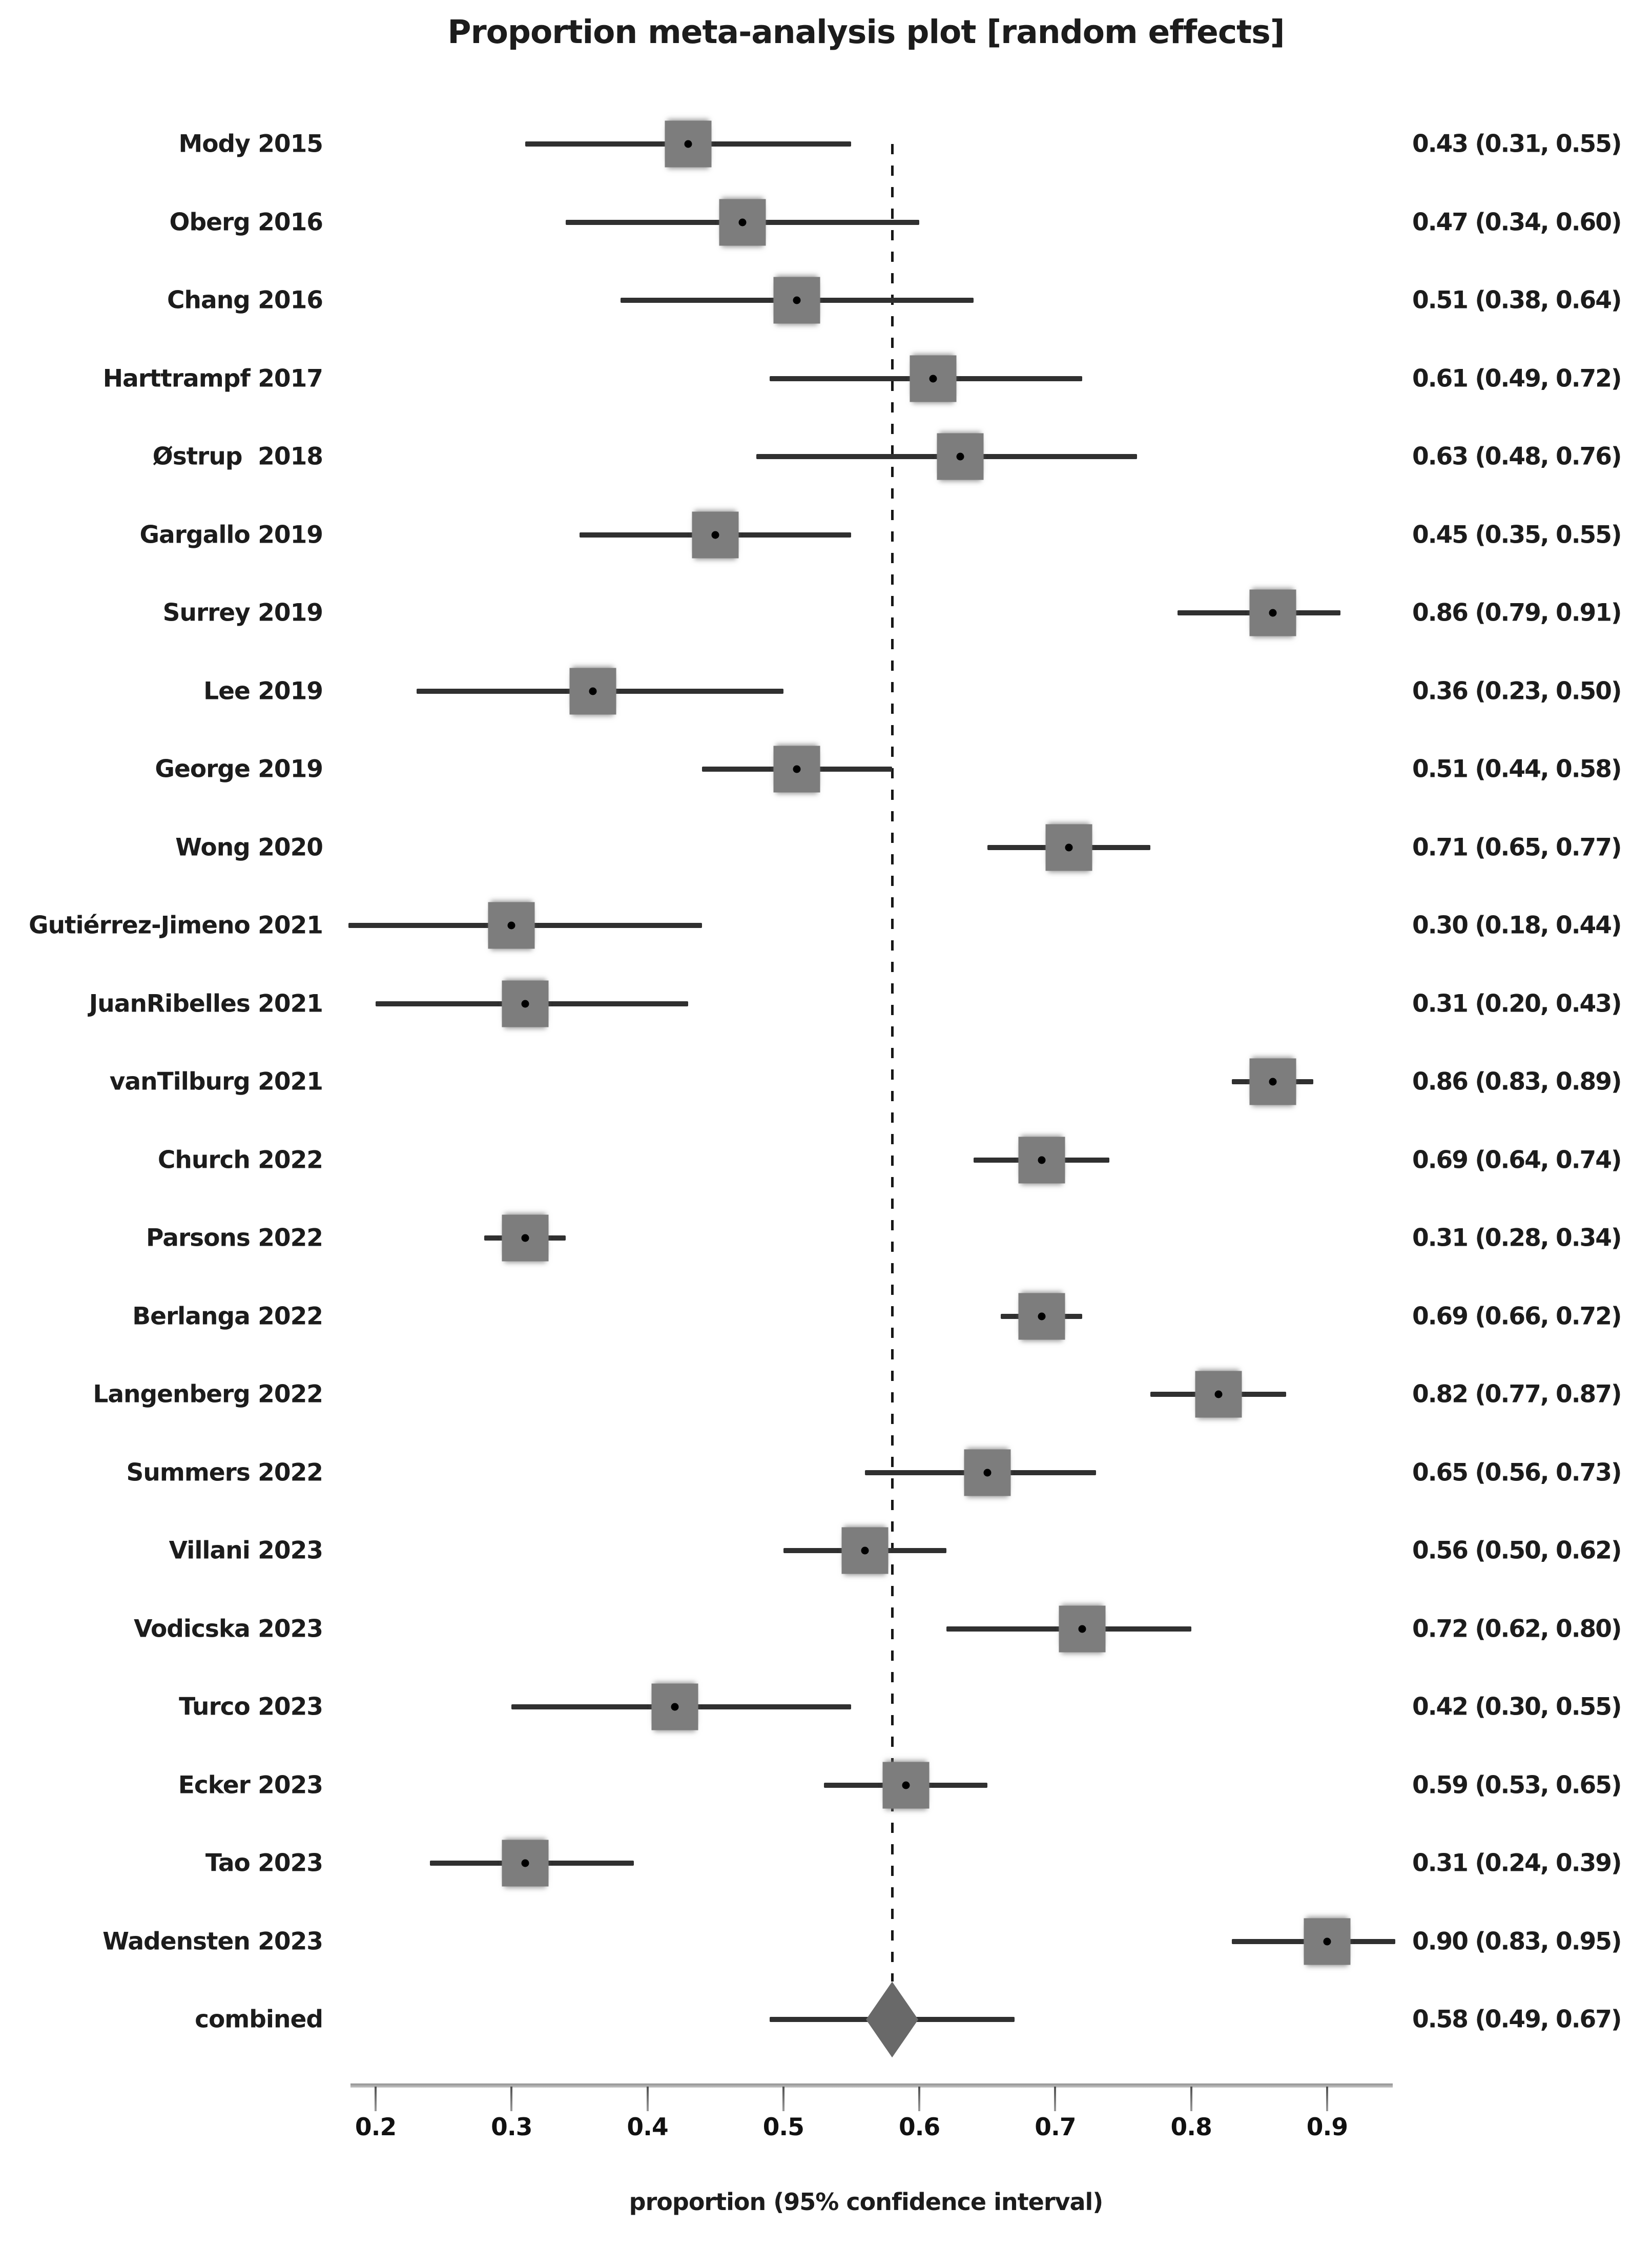 Image resolution: width=1652 pixels, height=2249 pixels. I want to click on ci-value-text: 0.58 (0.49, 0.67), so click(1517, 2019).